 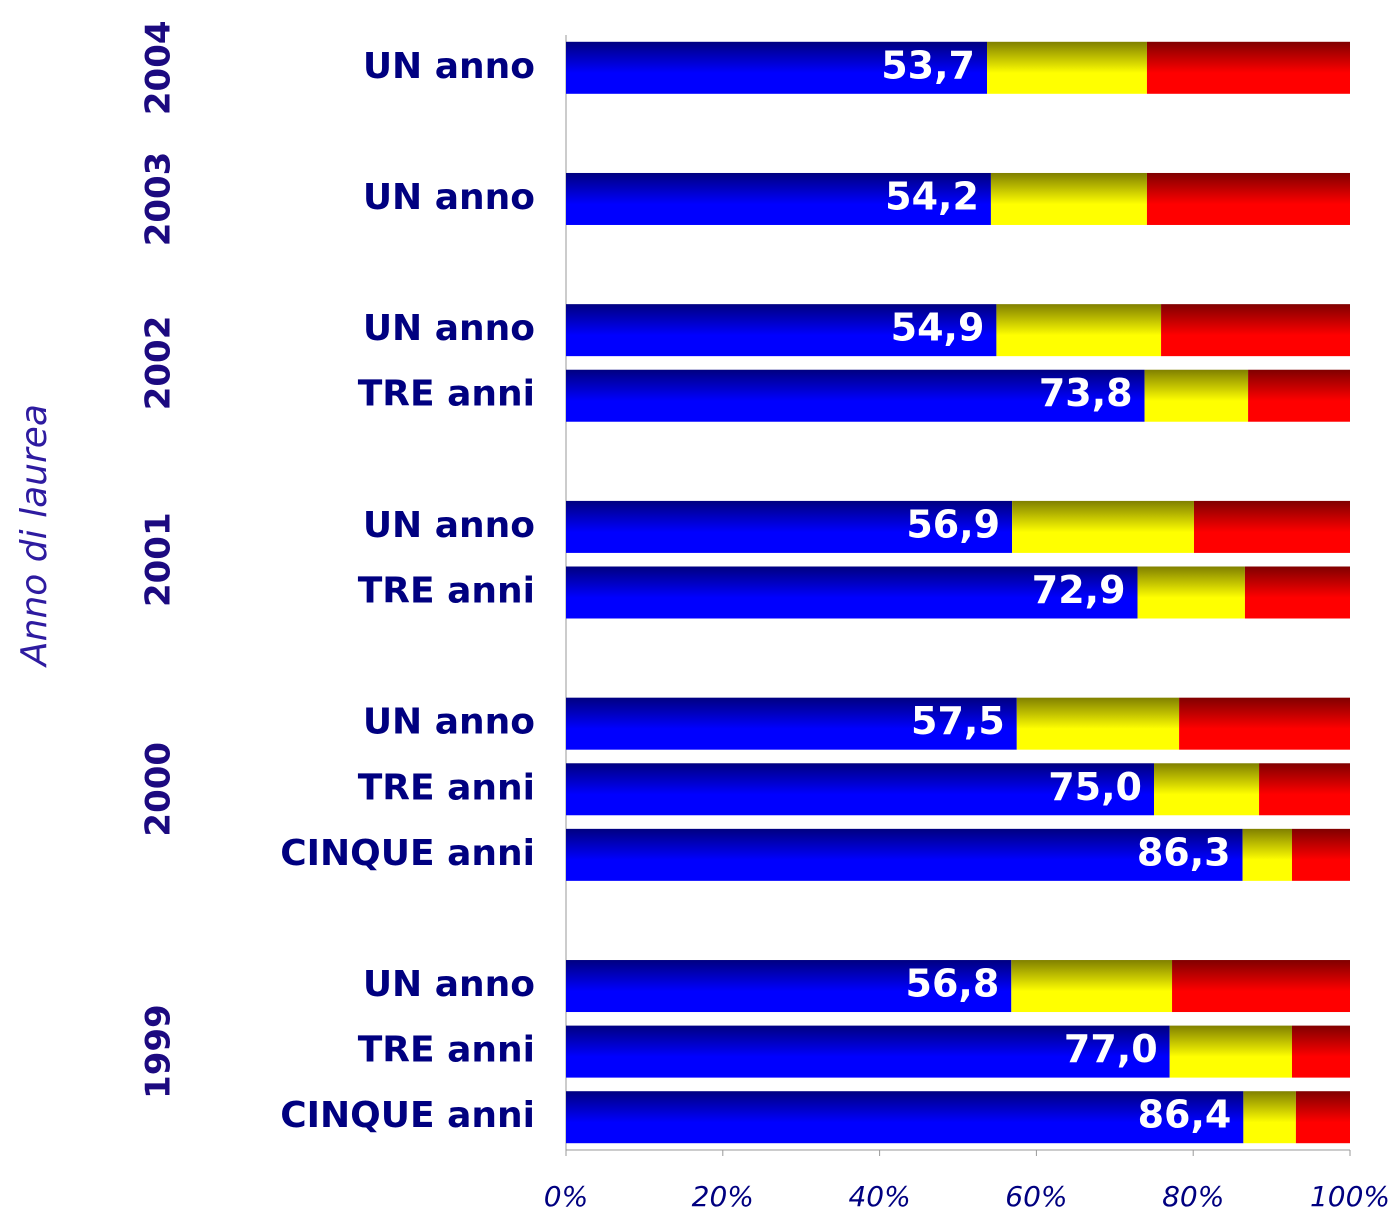 I want to click on value-label: 73,8, so click(x=1086, y=393).